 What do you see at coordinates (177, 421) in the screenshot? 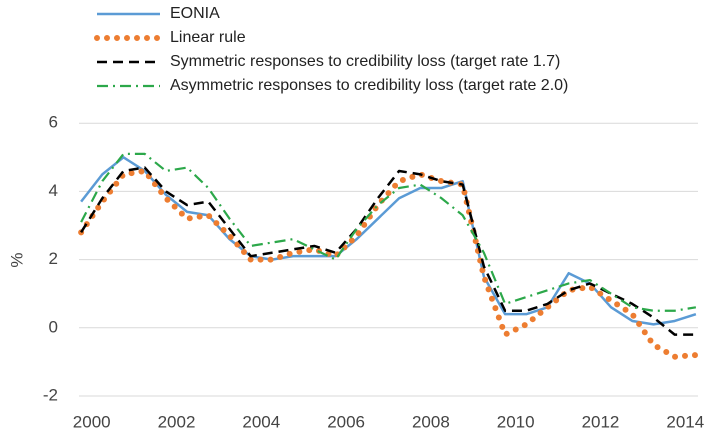
I see `x-tick-label: 2002` at bounding box center [177, 421].